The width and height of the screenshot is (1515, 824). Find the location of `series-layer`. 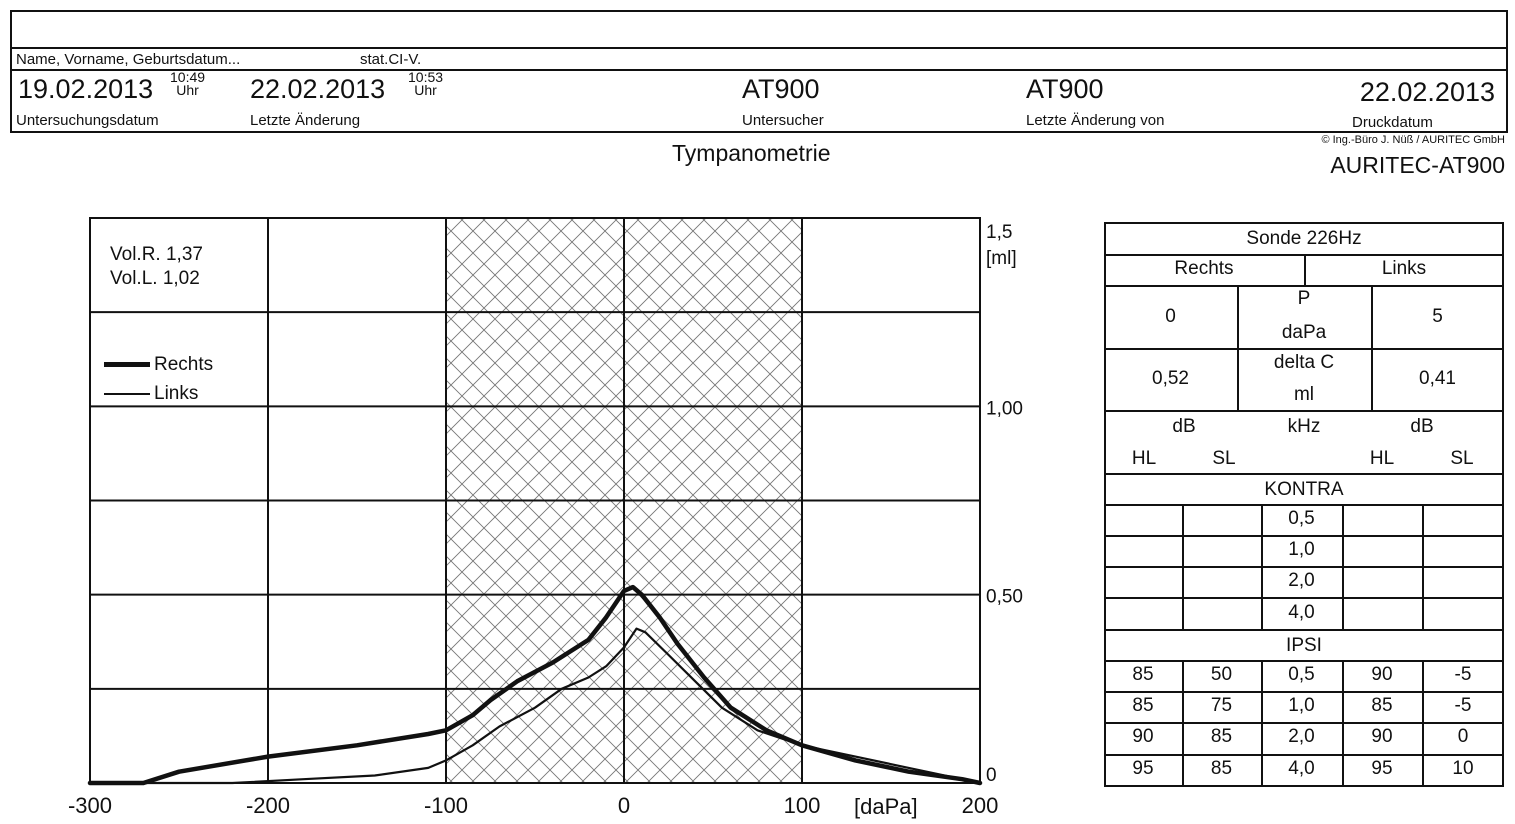

series-layer is located at coordinates (535, 685).